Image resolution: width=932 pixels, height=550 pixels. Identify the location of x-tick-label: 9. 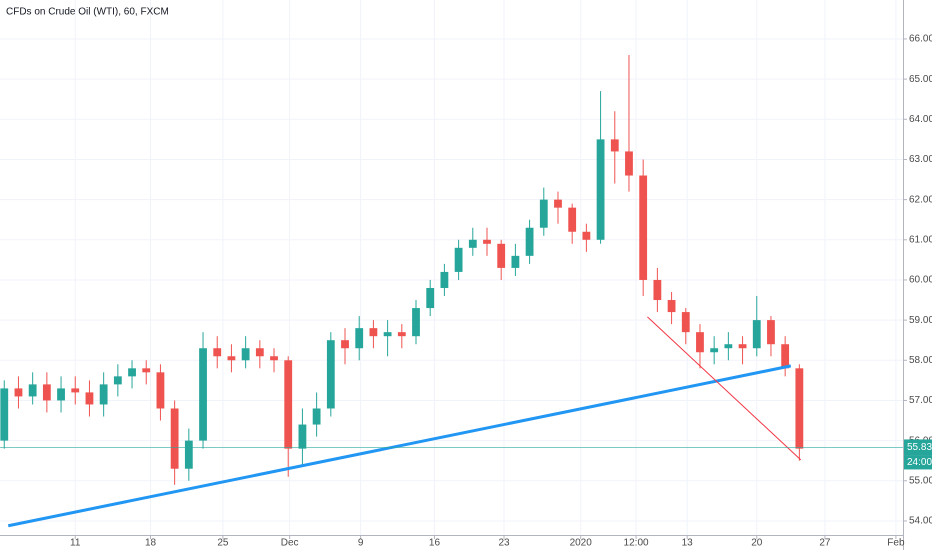
(361, 543).